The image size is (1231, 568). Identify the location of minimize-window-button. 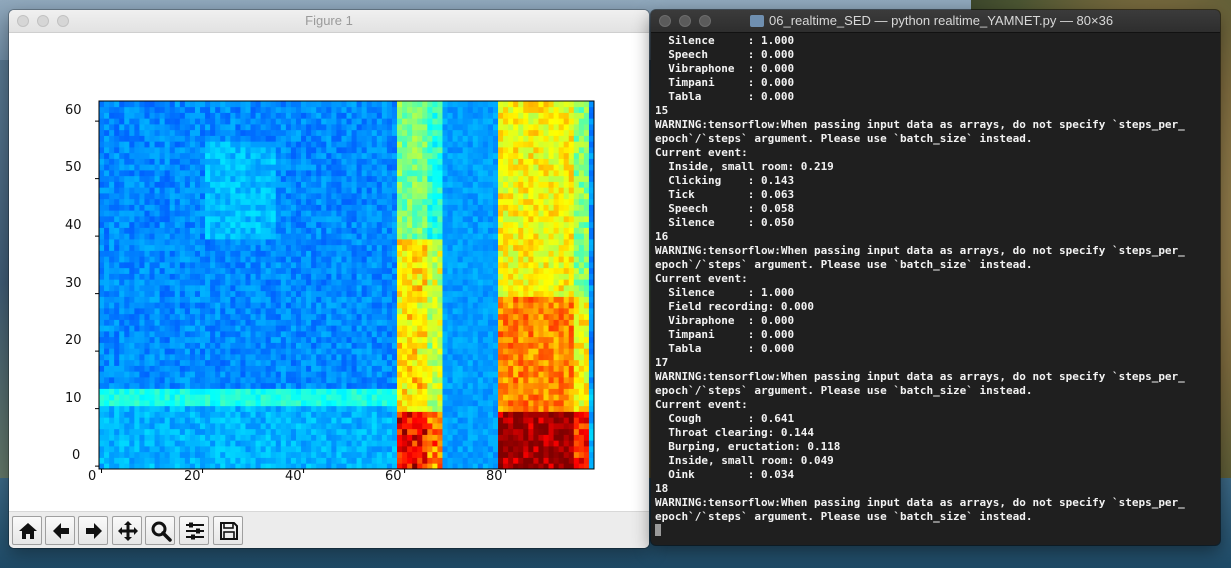
(43, 21).